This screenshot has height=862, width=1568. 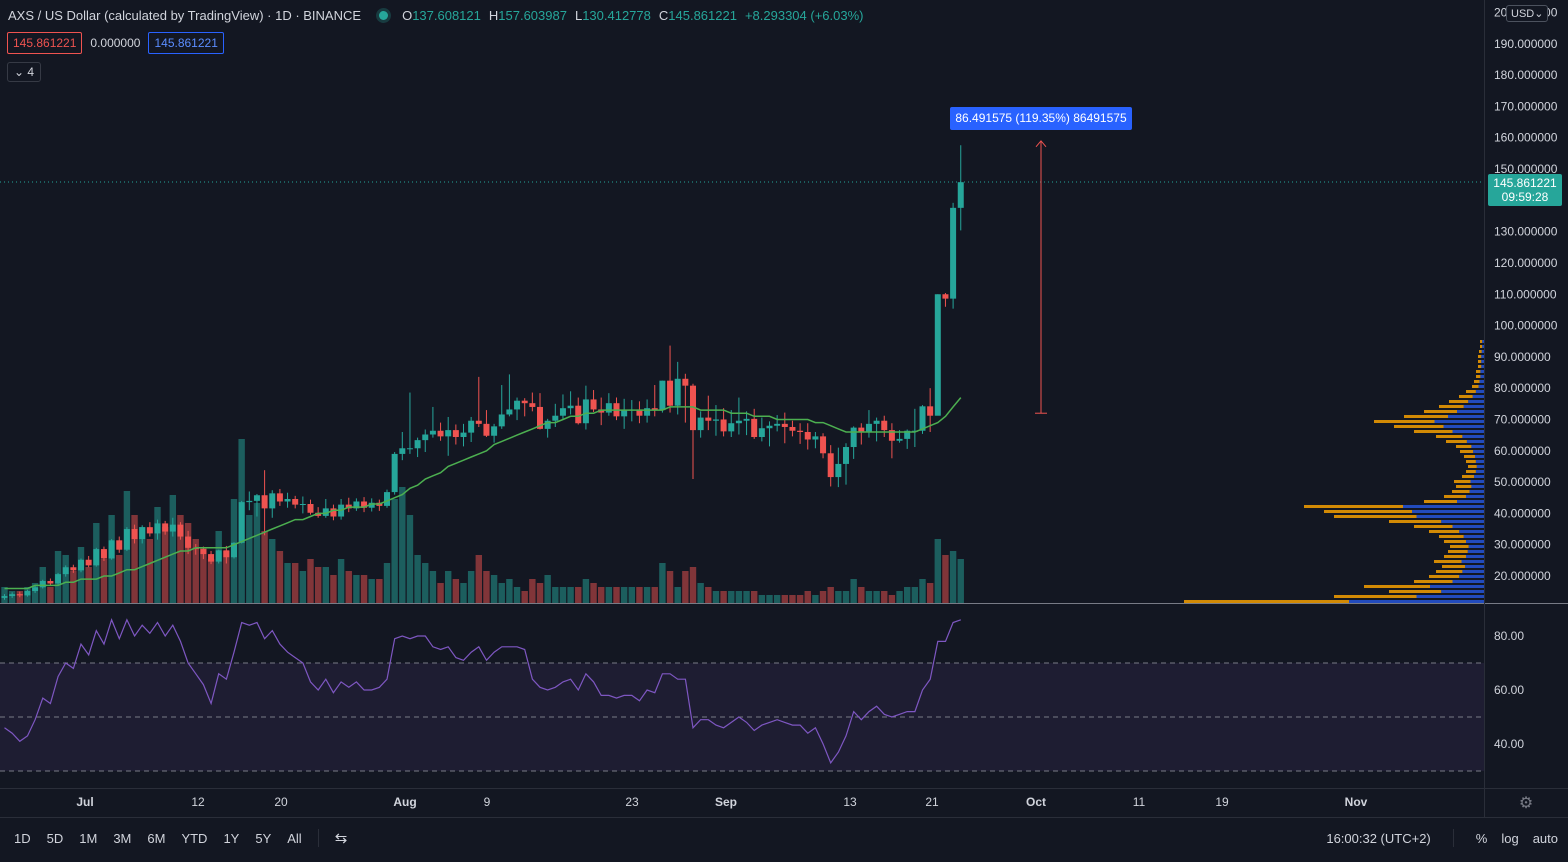 What do you see at coordinates (294, 838) in the screenshot?
I see `range-button-all: All` at bounding box center [294, 838].